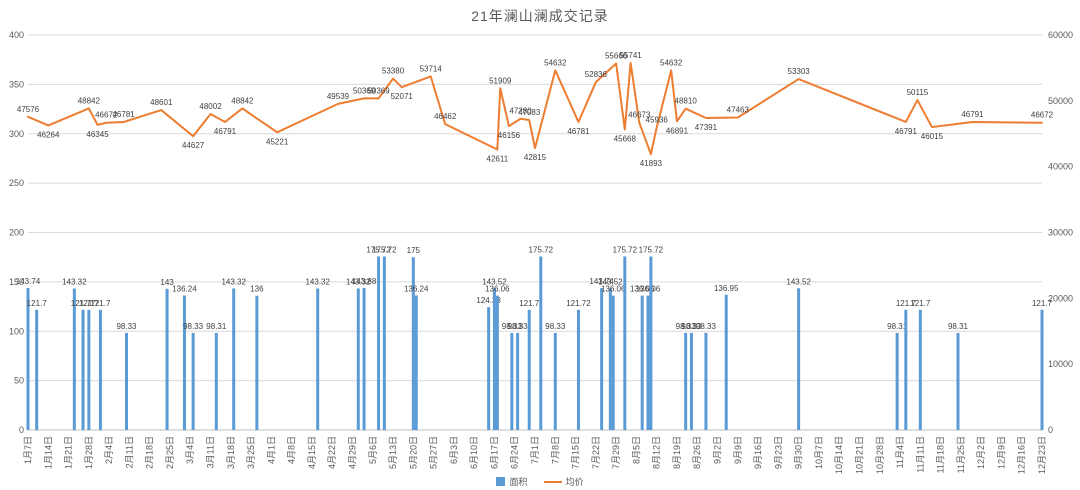  Describe the element at coordinates (596, 452) in the screenshot. I see `x-axis-tick-label: 7月22日` at that location.